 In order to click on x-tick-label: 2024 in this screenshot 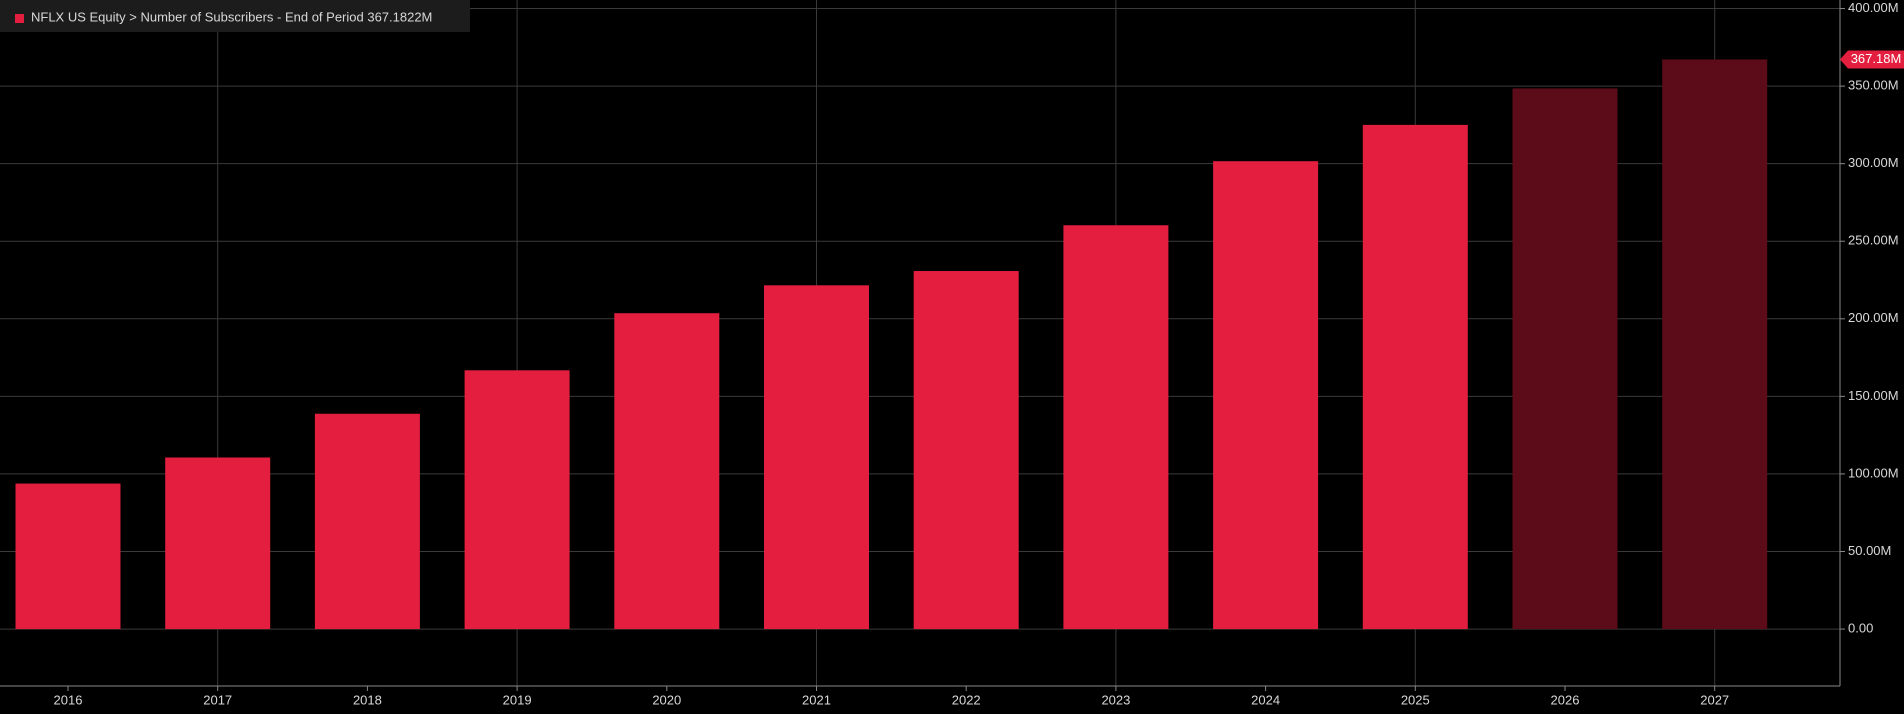, I will do `click(1265, 699)`.